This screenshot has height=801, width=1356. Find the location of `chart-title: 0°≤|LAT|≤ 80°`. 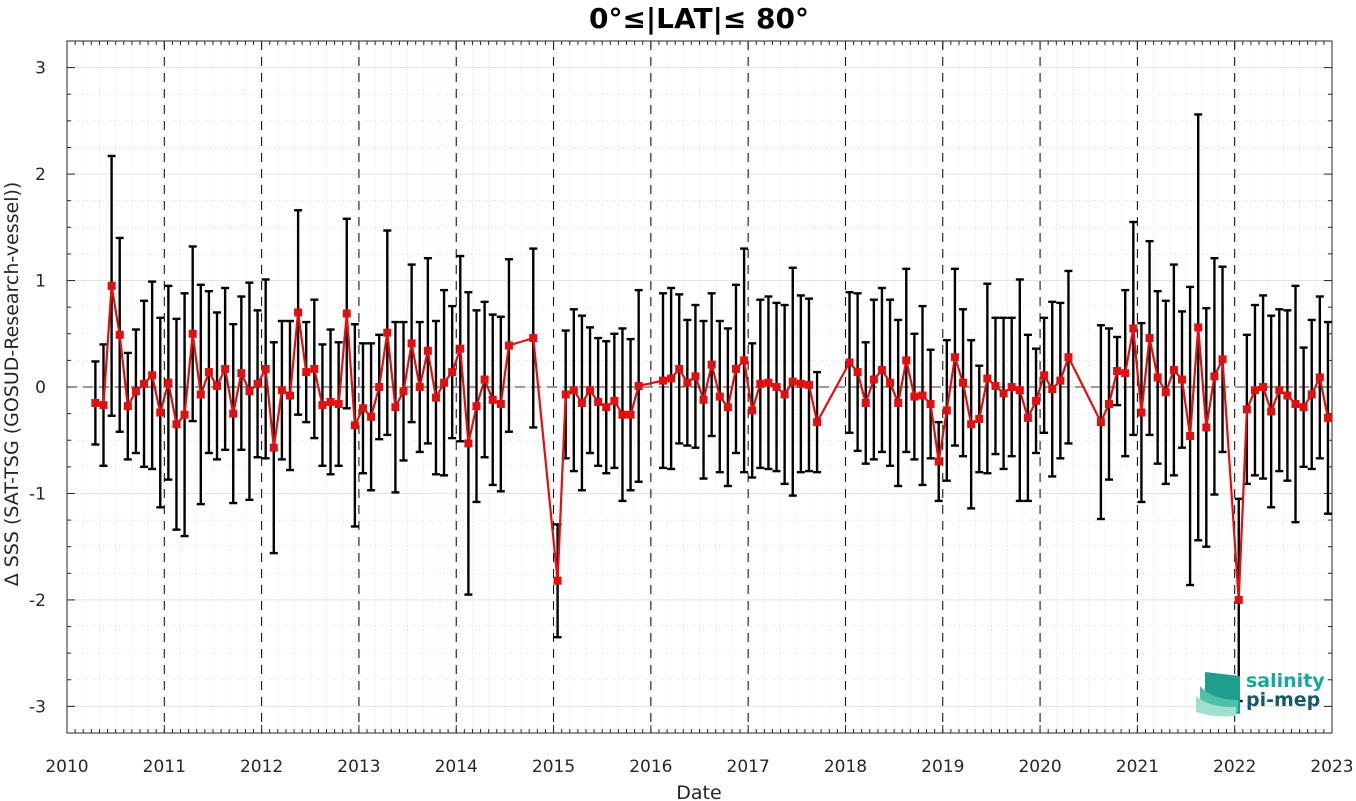

chart-title: 0°≤|LAT|≤ 80° is located at coordinates (699, 18).